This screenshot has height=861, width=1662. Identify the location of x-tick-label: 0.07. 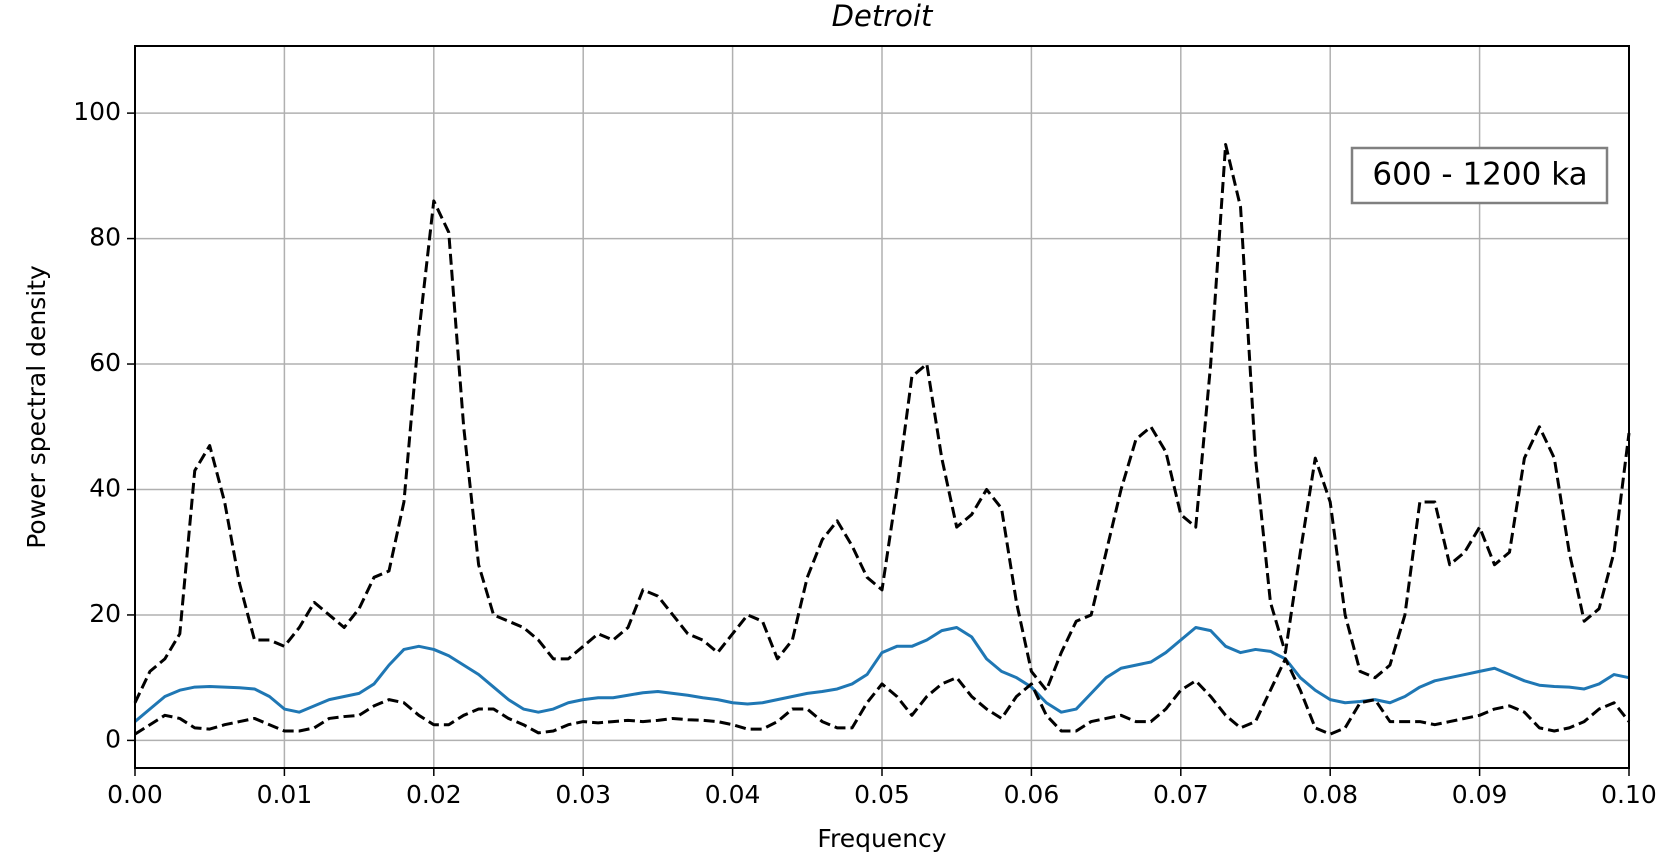
(1181, 794).